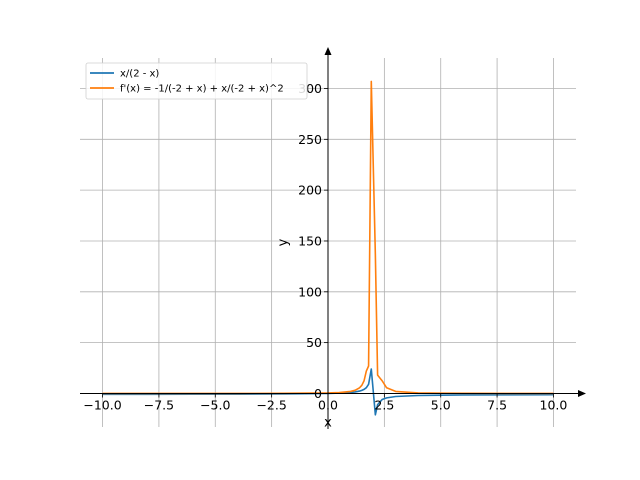 Image resolution: width=640 pixels, height=480 pixels. Describe the element at coordinates (441, 404) in the screenshot. I see `x-tick-label: 5.0` at that location.